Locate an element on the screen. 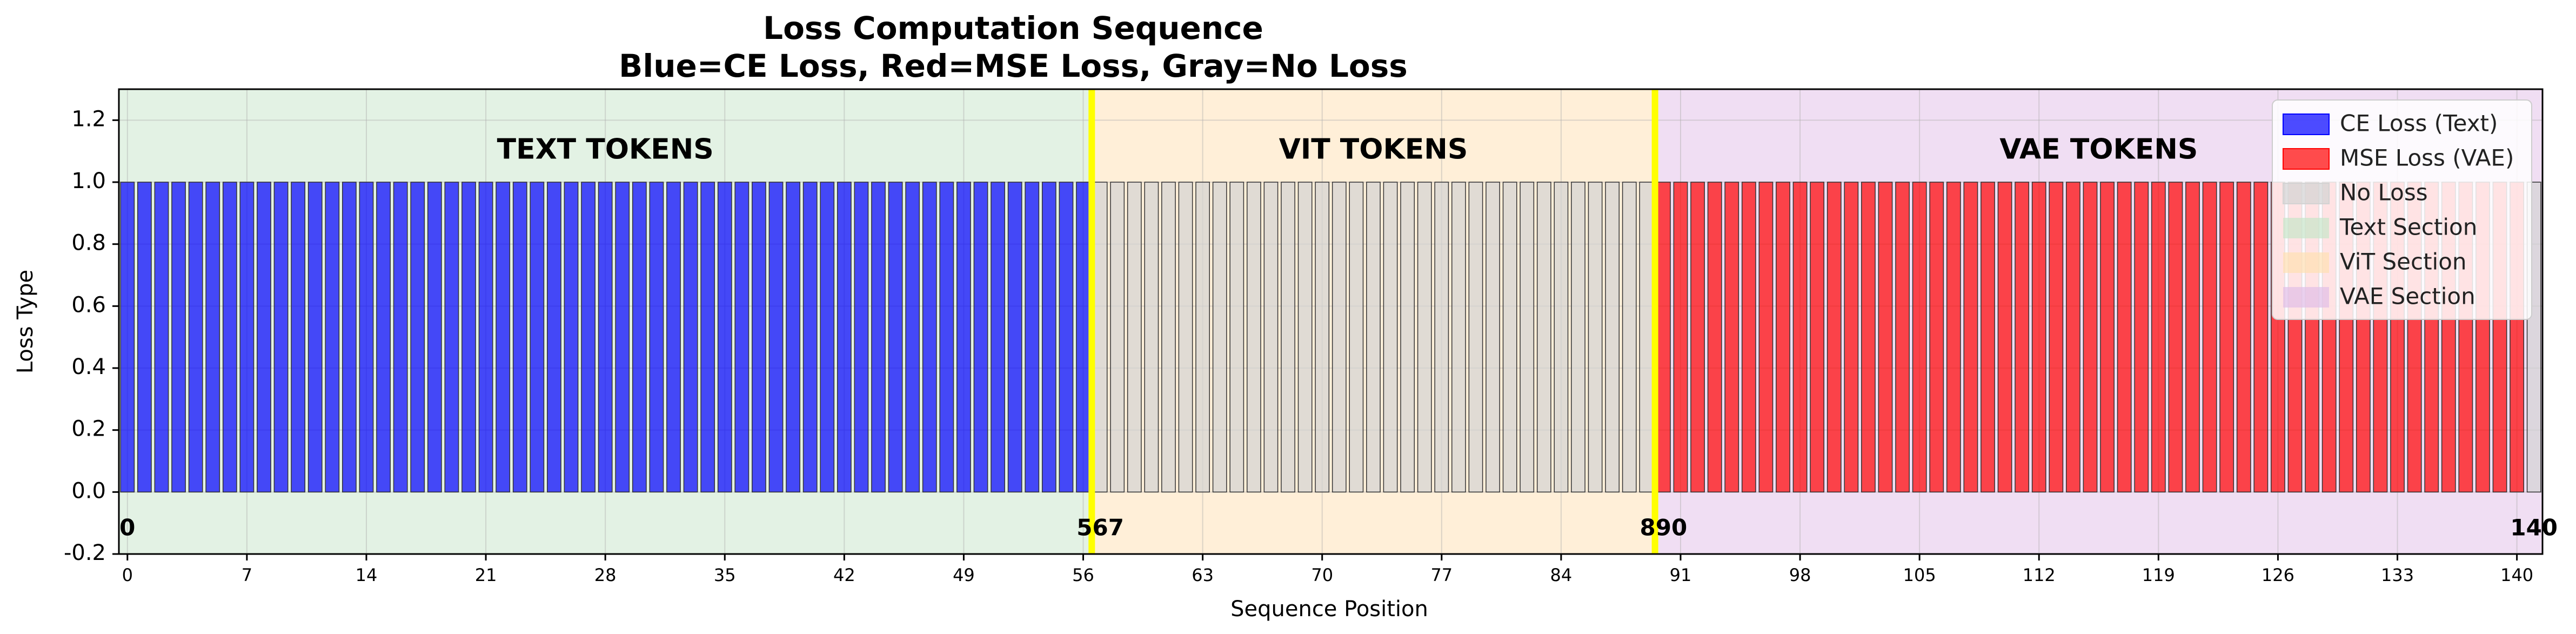 This screenshot has height=634, width=2576. xtick-label-8: 56 is located at coordinates (1083, 575).